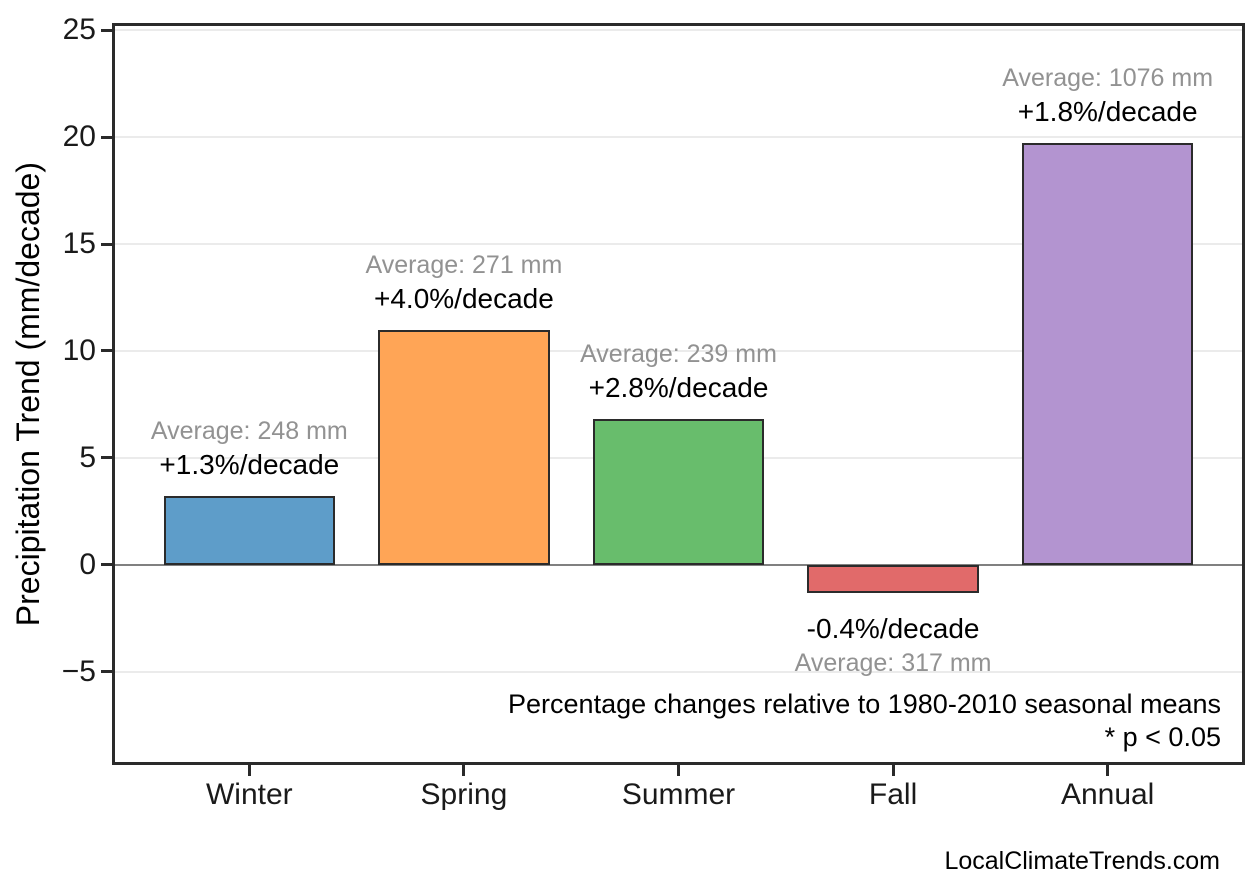 This screenshot has height=892, width=1258. What do you see at coordinates (893, 662) in the screenshot?
I see `bar-label-avg-fall: Average: 317 mm` at bounding box center [893, 662].